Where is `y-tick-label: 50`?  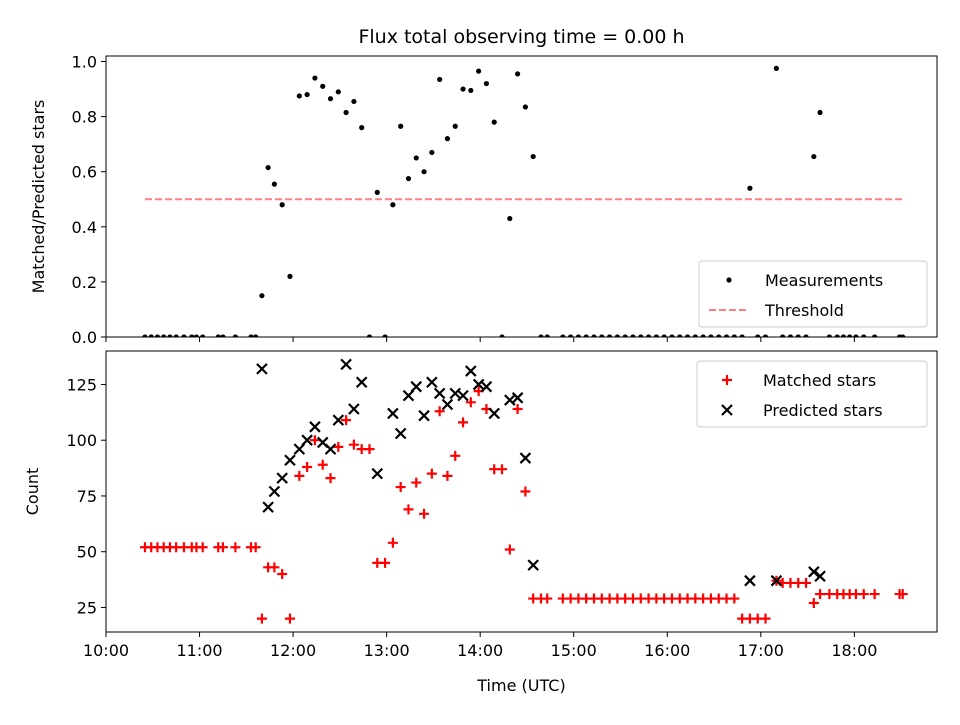
y-tick-label: 50 is located at coordinates (87, 552).